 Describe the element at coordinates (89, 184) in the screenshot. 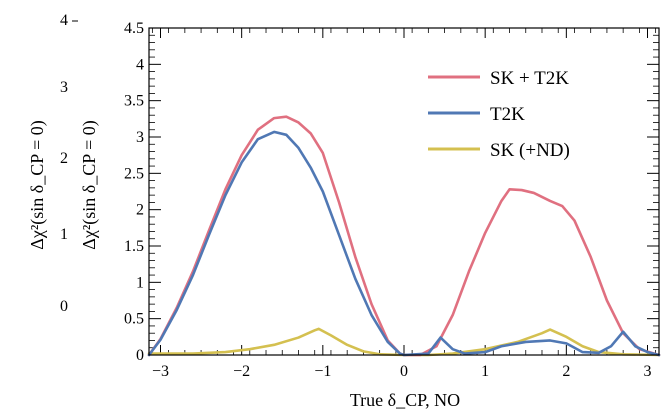

I see `y-axis-title: Δχ²(sin δ_CP = 0)` at that location.